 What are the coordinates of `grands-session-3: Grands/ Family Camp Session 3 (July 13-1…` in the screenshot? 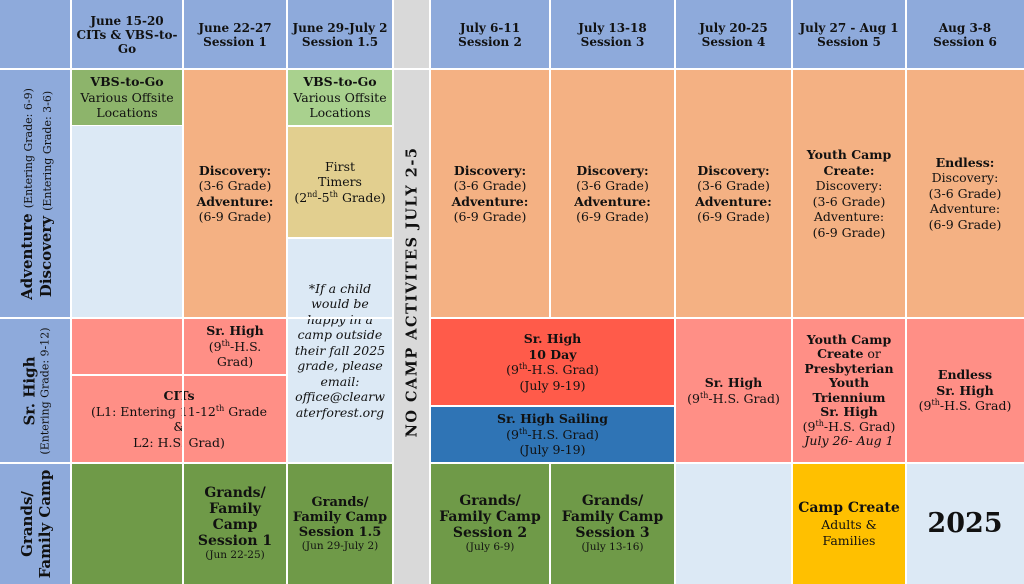 It's located at (612, 523).